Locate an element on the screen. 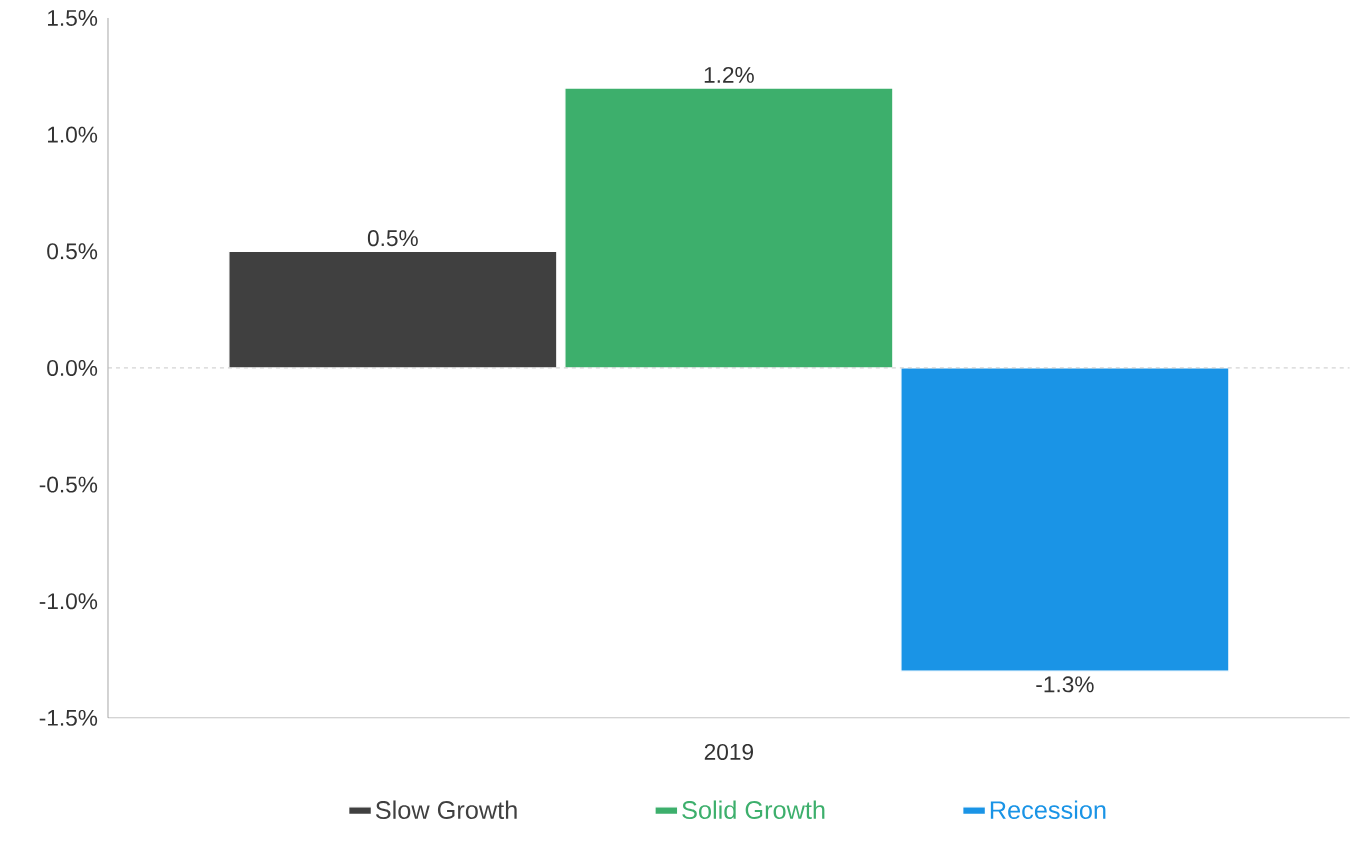  legend-label: Slow Growth is located at coordinates (446, 810).